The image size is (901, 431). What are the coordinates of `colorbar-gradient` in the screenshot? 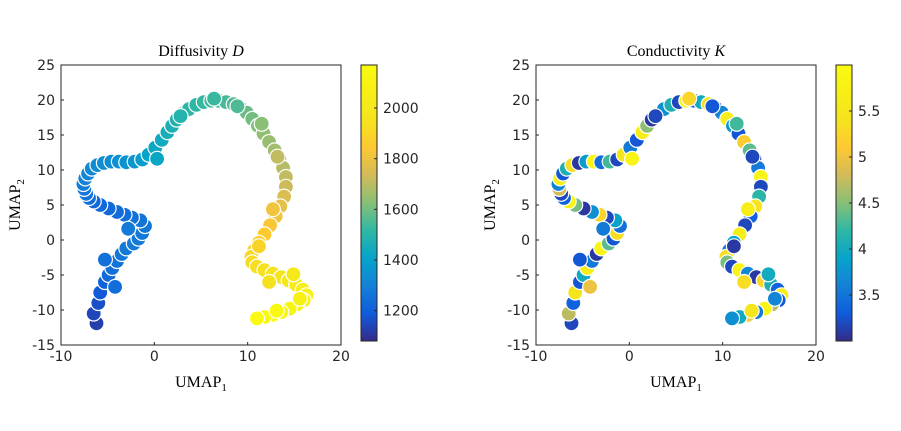 It's located at (369, 203).